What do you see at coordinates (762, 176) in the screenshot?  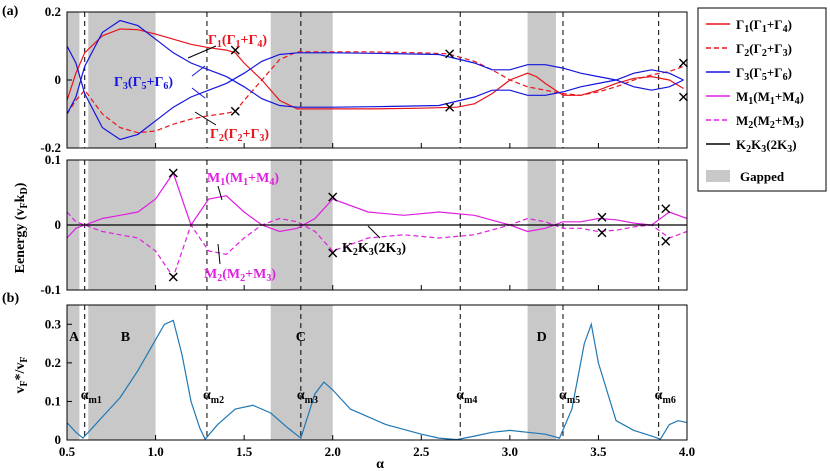 I see `legend-gapped-label: Gapped` at bounding box center [762, 176].